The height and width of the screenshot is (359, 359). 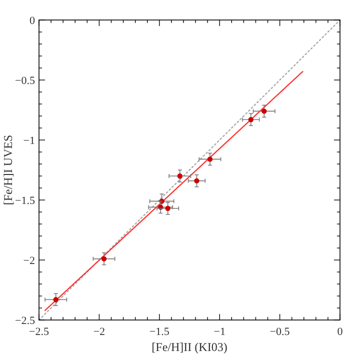 What do you see at coordinates (29, 141) in the screenshot?
I see `y-tick-label: −1` at bounding box center [29, 141].